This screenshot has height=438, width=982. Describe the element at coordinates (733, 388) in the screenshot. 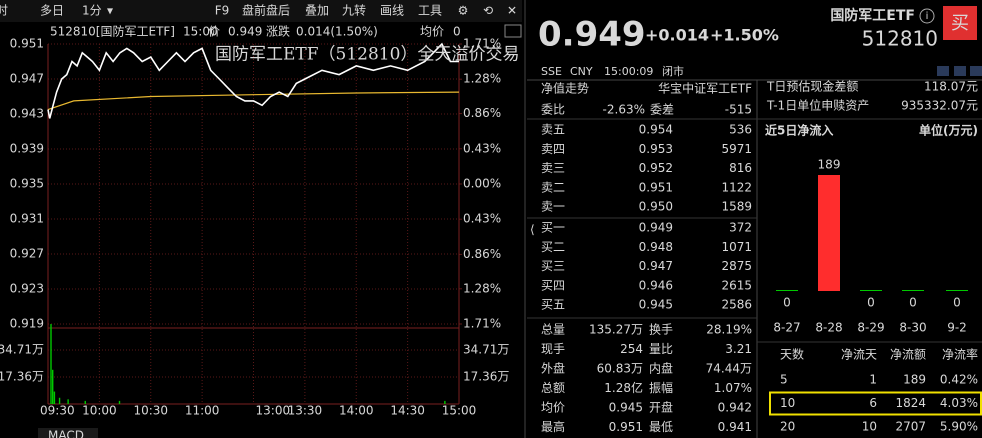

I see `stat-value: 1.07%` at that location.